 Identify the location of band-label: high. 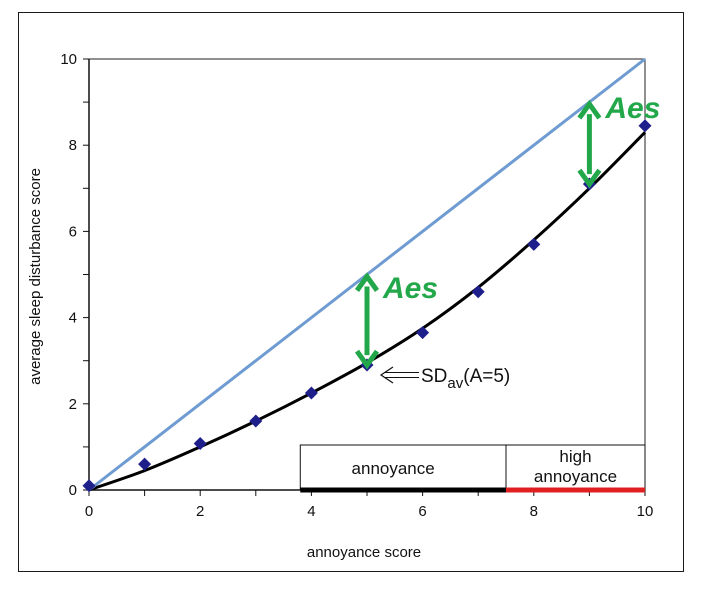
(575, 456).